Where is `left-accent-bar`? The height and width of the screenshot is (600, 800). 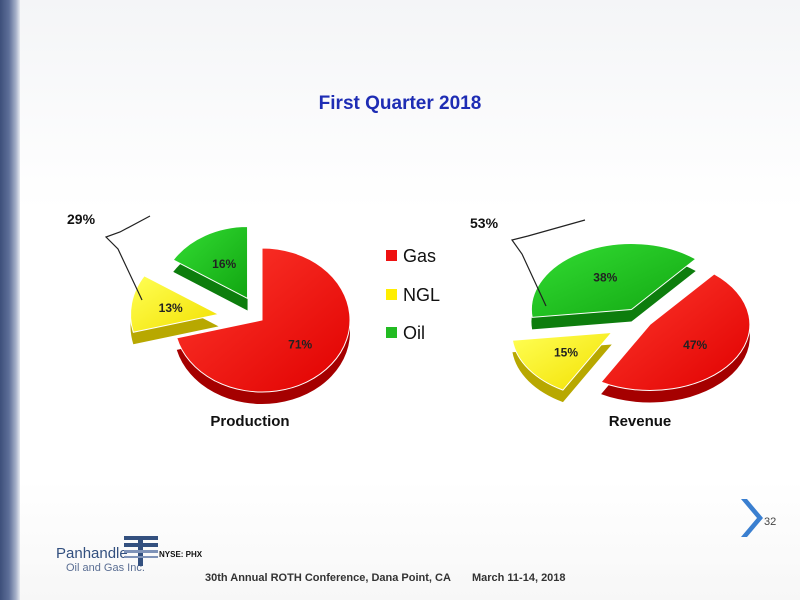 left-accent-bar is located at coordinates (10, 300).